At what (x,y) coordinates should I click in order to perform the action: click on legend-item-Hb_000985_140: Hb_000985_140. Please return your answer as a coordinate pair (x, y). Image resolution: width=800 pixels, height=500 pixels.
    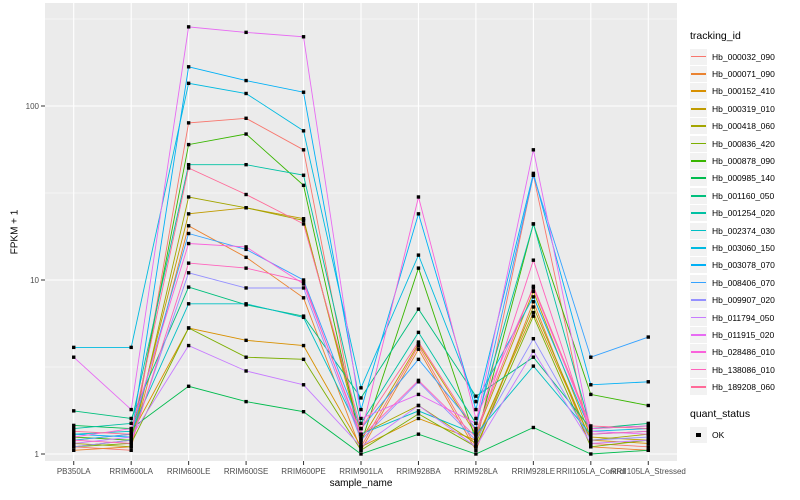
    Looking at the image, I should click on (744, 178).